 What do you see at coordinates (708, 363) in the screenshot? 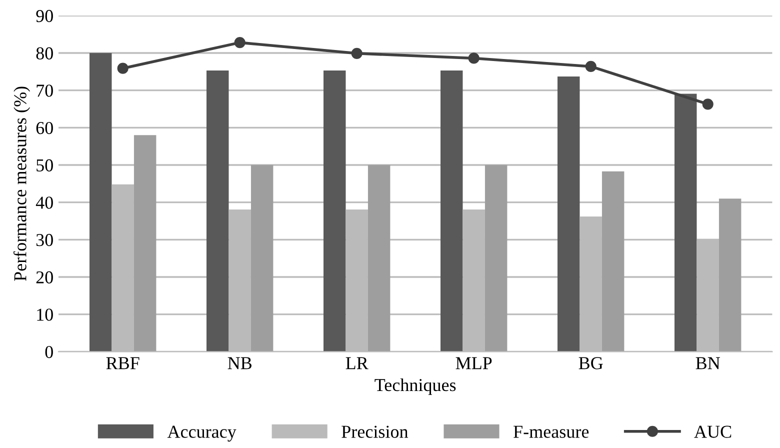
I see `x-tick-label: BN` at bounding box center [708, 363].